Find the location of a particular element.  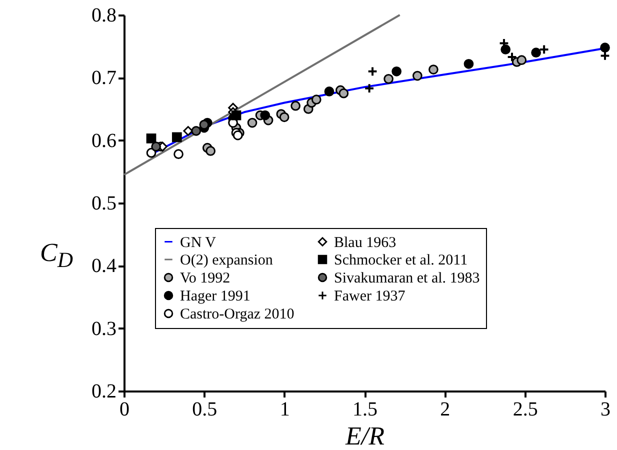

y-tick-label: 0.4 is located at coordinates (104, 266).